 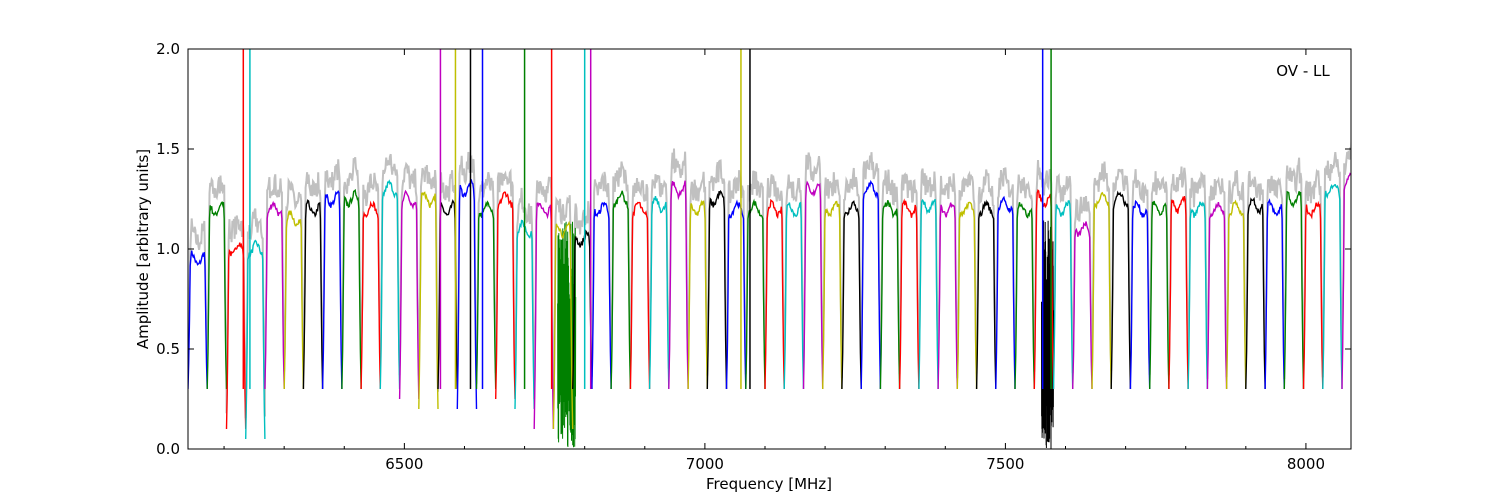 What do you see at coordinates (168, 449) in the screenshot?
I see `y-tick-label: 0.0` at bounding box center [168, 449].